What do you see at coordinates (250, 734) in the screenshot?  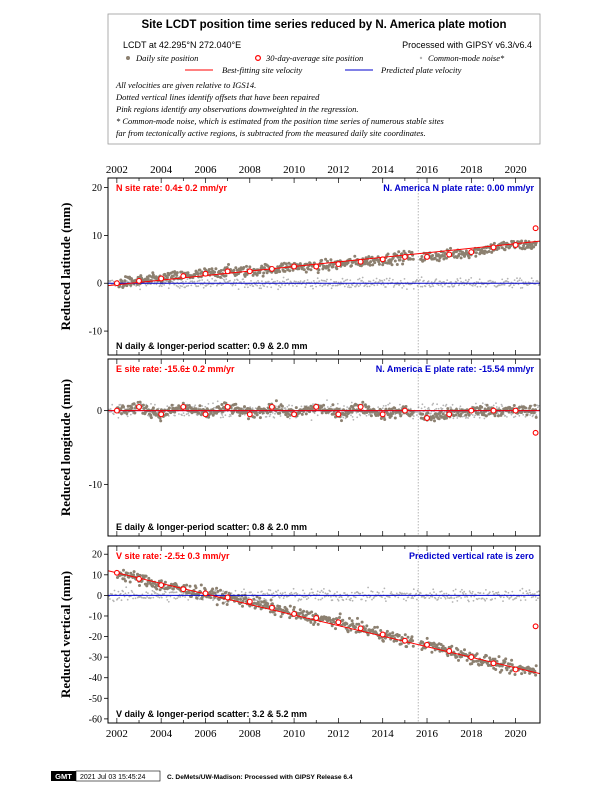 I see `vert-xtick-label: 2008` at bounding box center [250, 734].